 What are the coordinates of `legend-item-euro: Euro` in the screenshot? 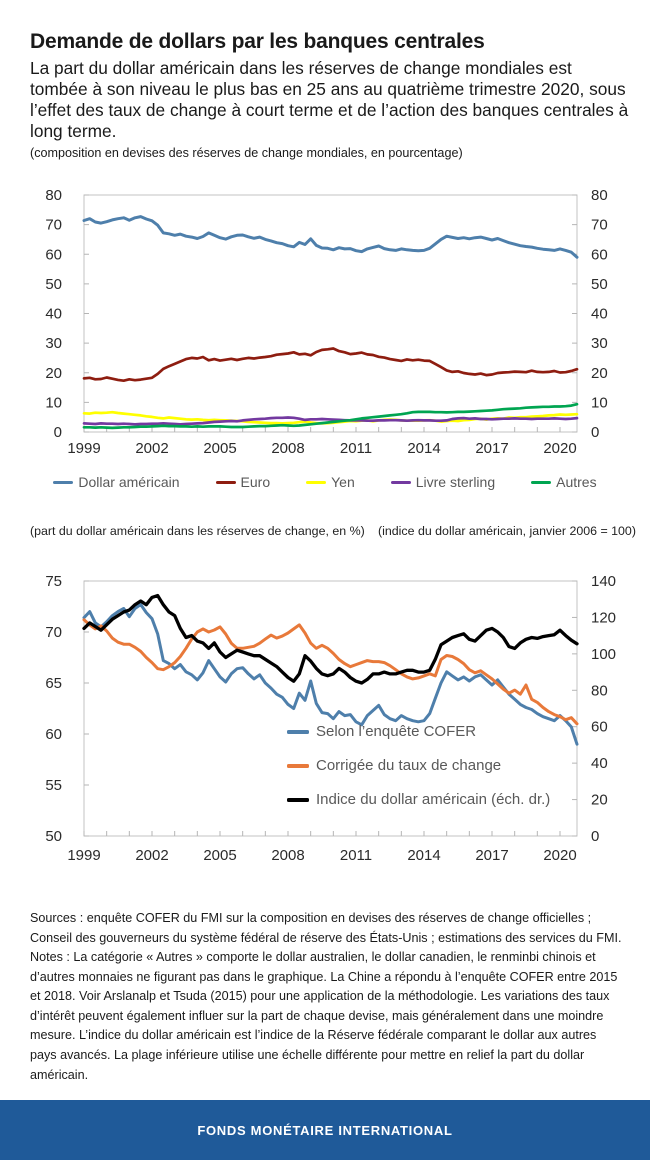 It's located at (243, 482).